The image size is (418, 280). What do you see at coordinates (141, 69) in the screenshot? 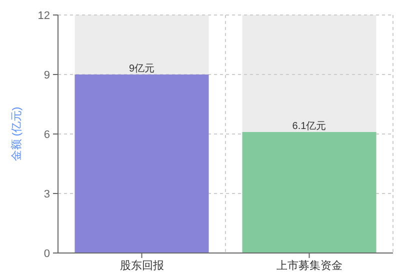
I see `data-label: 9亿元` at bounding box center [141, 69].